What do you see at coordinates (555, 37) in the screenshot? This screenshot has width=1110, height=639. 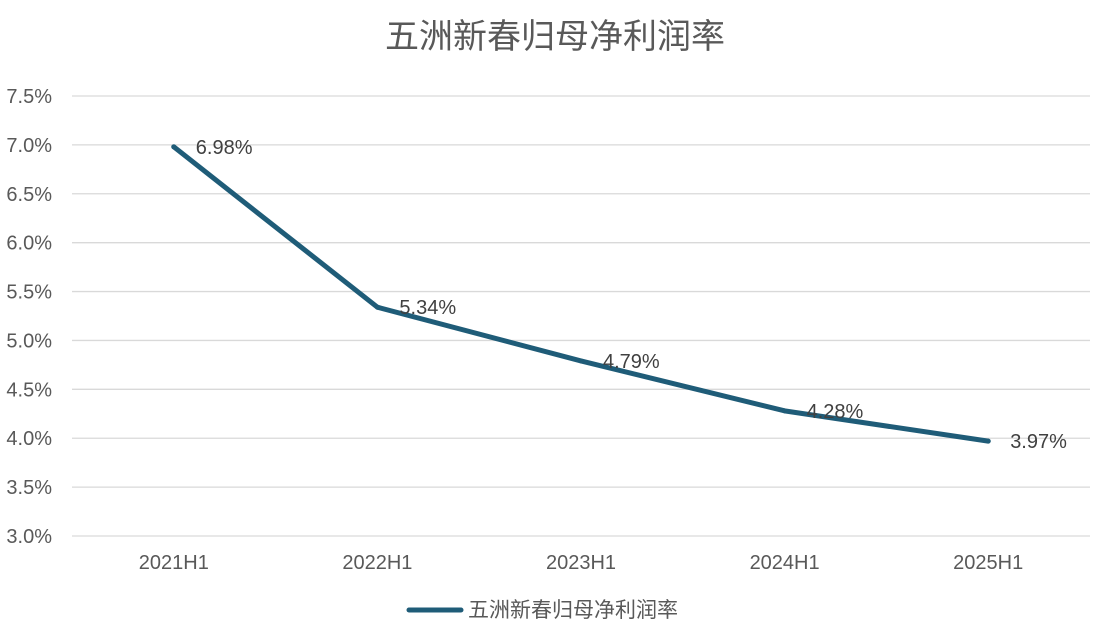 I see `chart-title: 五洲新春归母净利润率` at bounding box center [555, 37].